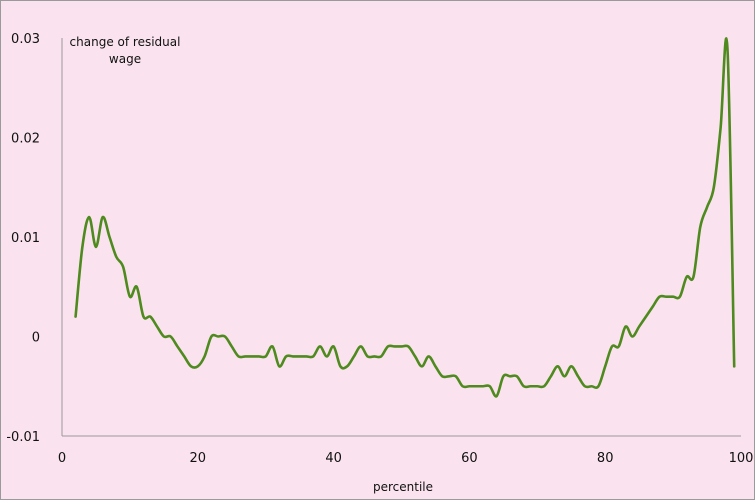 This screenshot has width=755, height=504. Describe the element at coordinates (25, 238) in the screenshot. I see `y-tick-label: 0.01` at that location.